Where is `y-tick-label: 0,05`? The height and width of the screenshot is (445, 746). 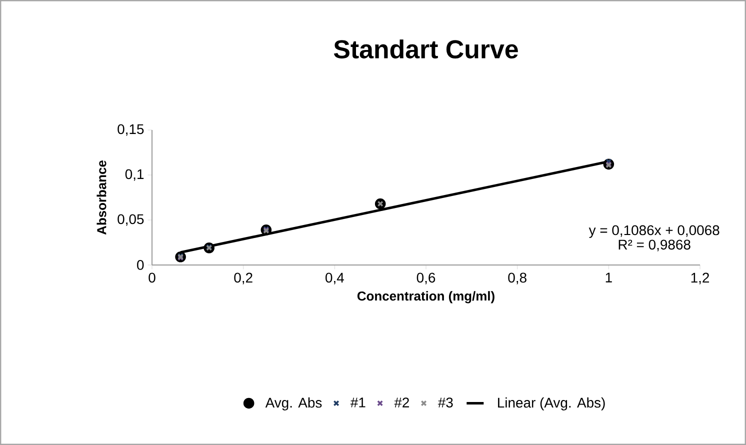 y-tick-label: 0,05 is located at coordinates (131, 220).